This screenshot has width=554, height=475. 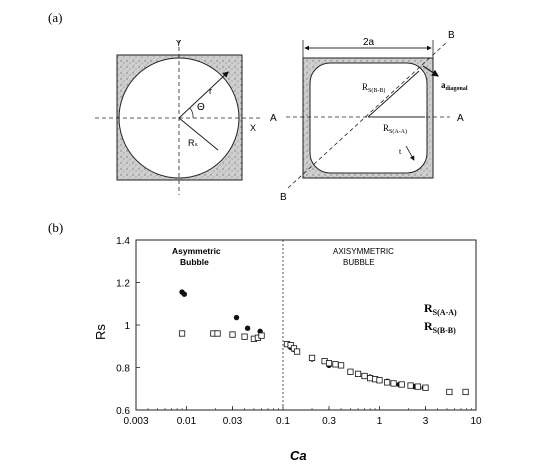 What do you see at coordinates (359, 262) in the screenshot?
I see `annotation-bubble-right: BUBBLE` at bounding box center [359, 262].